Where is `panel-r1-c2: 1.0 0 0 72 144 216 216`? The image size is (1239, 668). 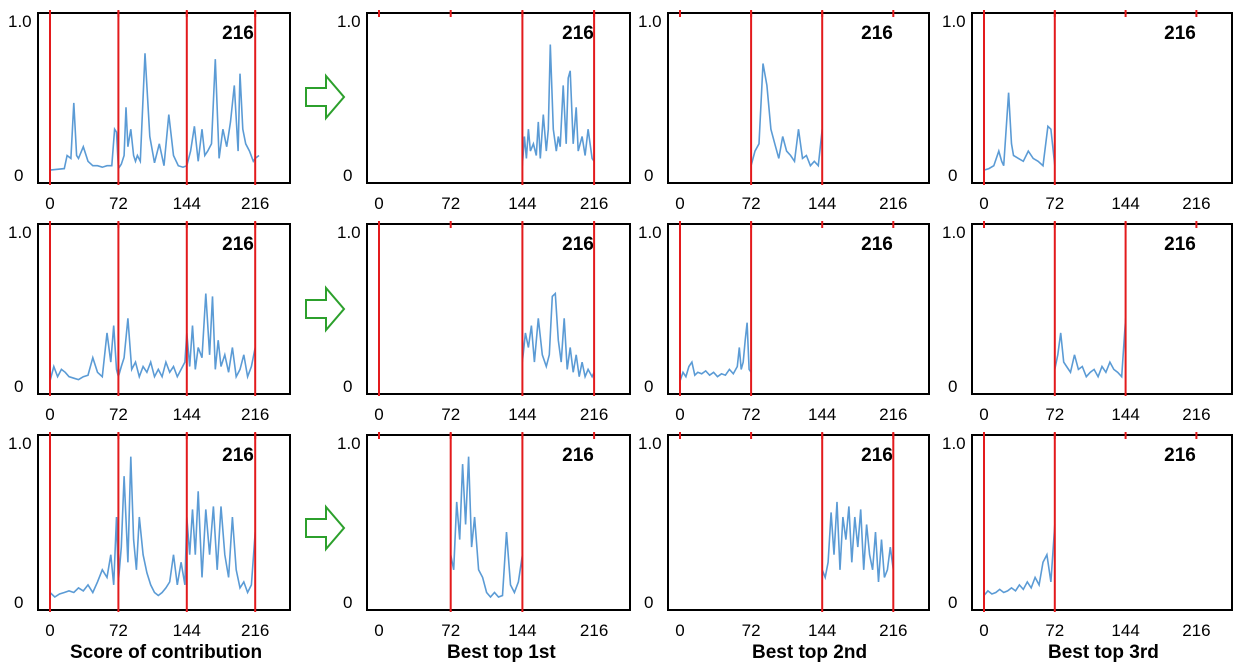
panel-r1-c2: 1.0 0 0 72 144 216 216 is located at coordinates (784, 322).